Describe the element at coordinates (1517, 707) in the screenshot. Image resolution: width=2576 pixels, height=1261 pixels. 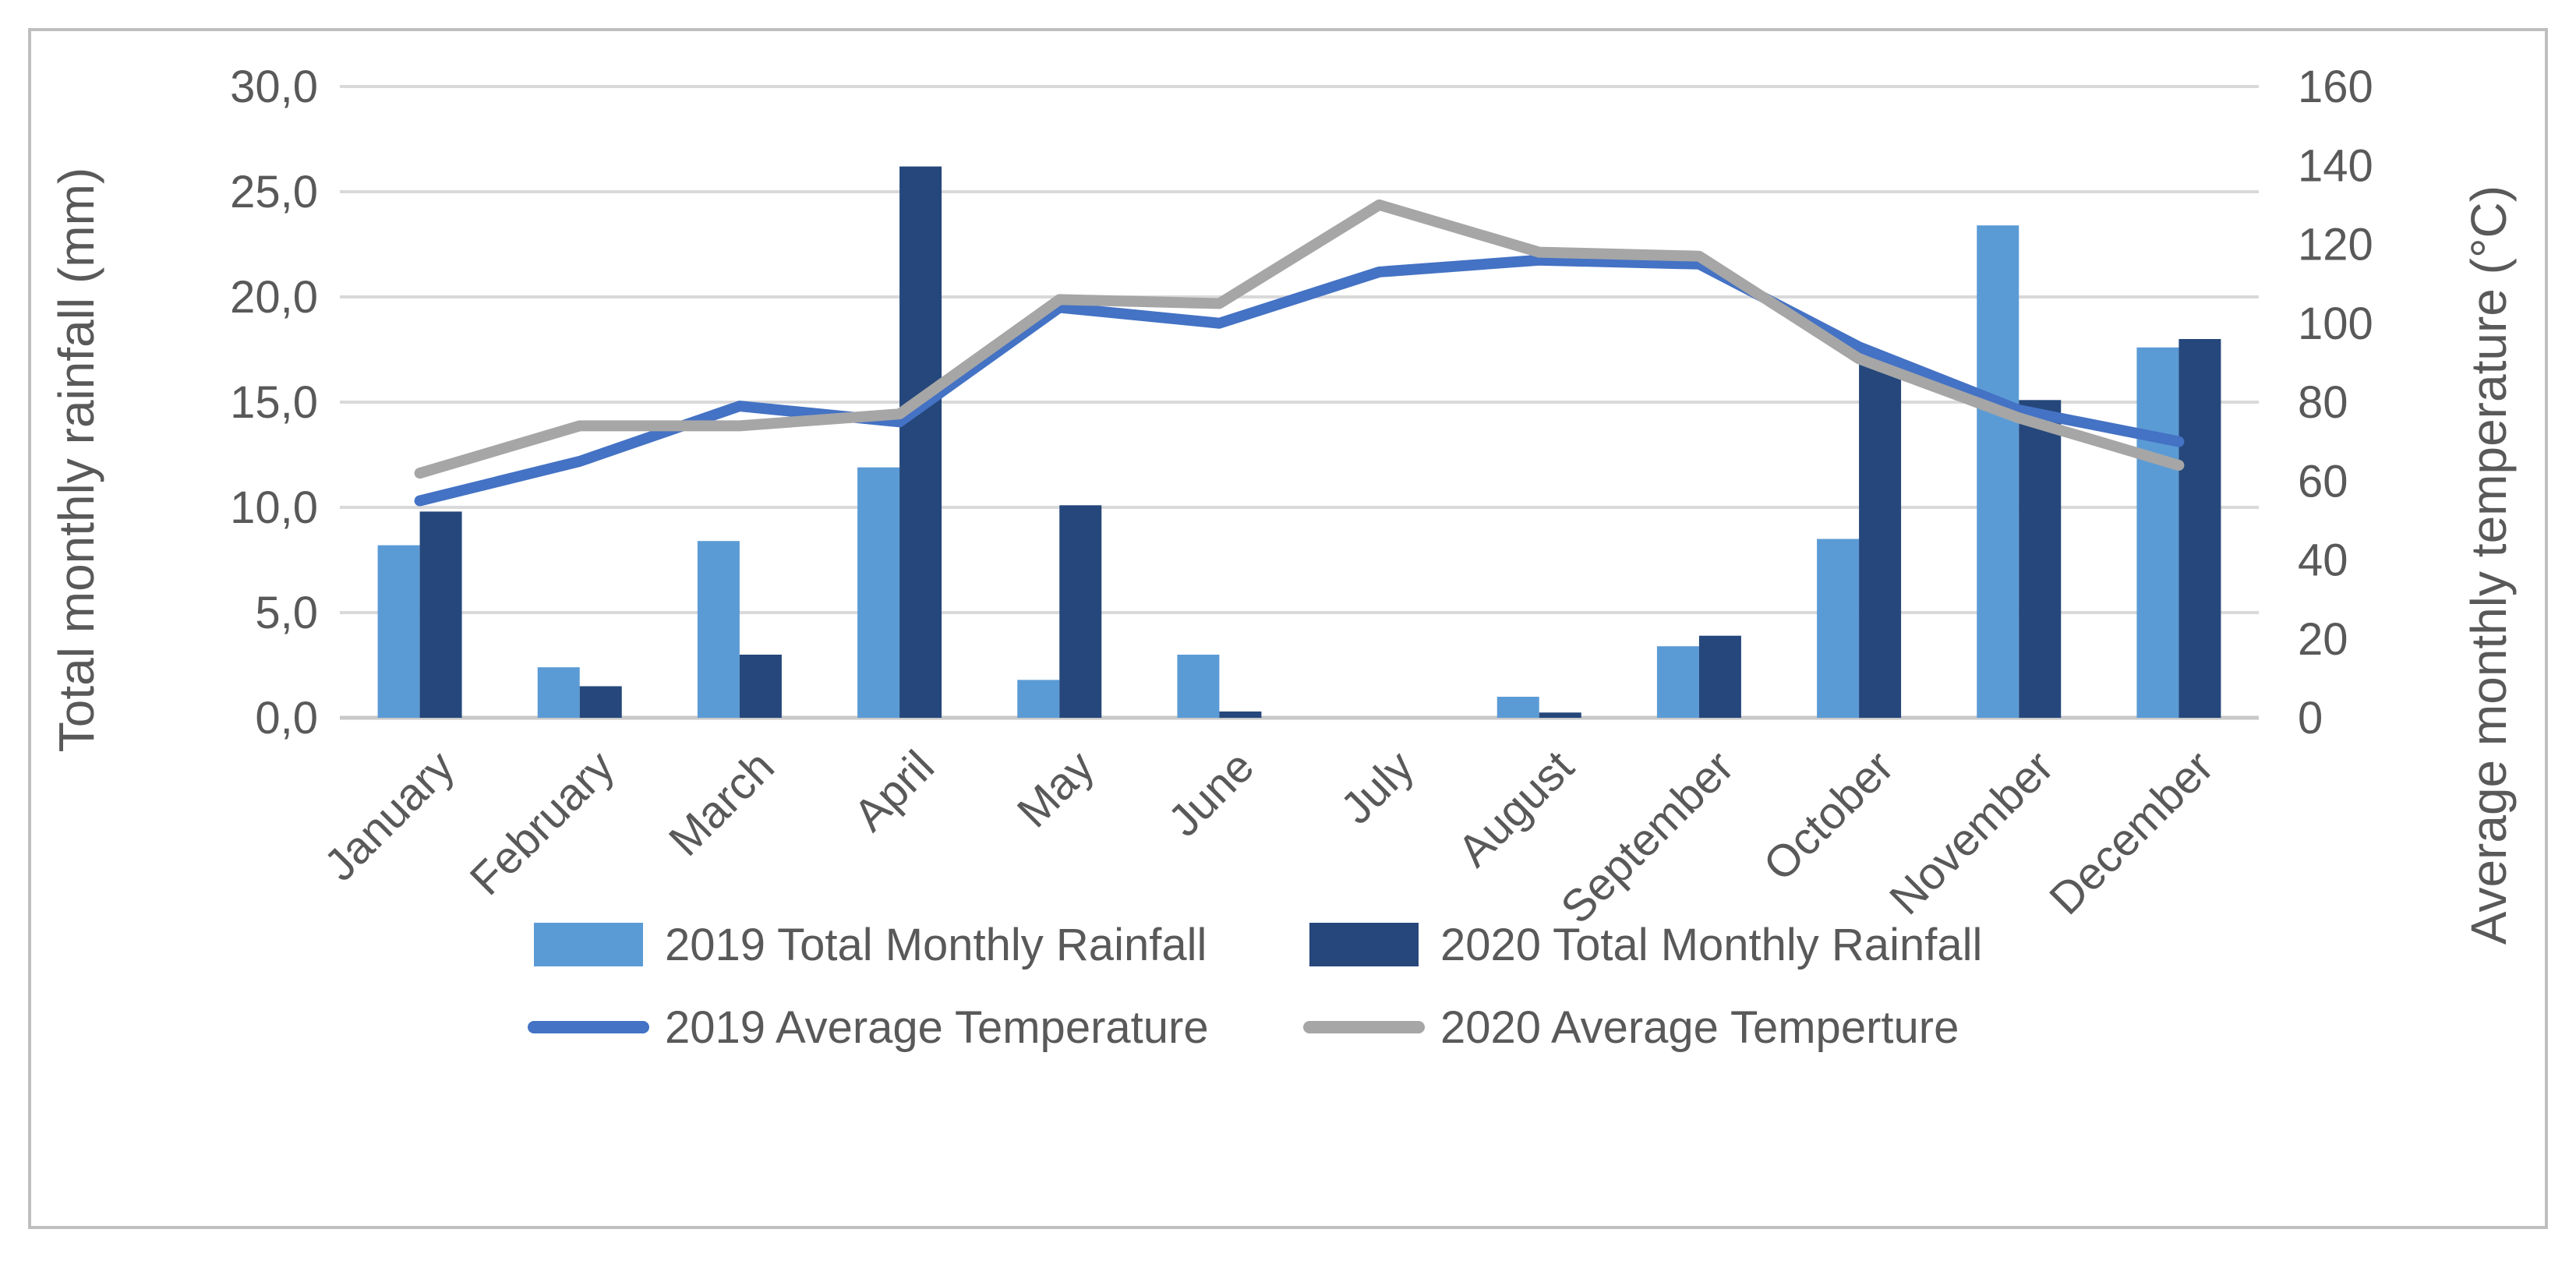
I see `bar-2019-August` at that location.